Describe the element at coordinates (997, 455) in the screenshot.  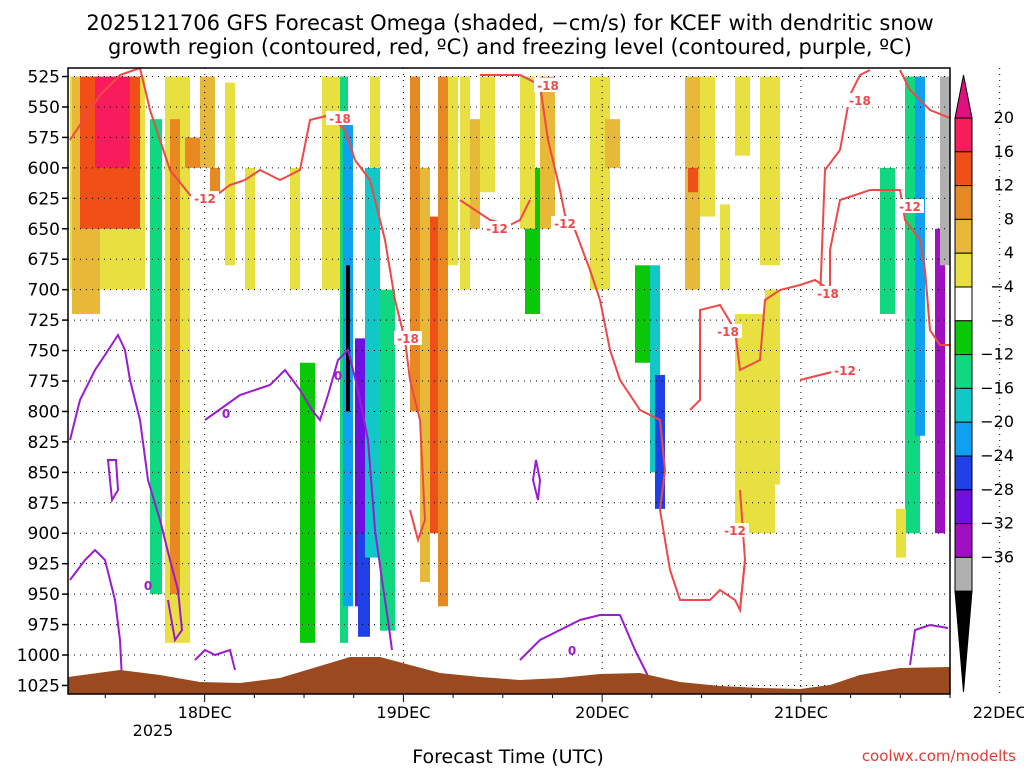
I see `colorbar-label: −24` at that location.